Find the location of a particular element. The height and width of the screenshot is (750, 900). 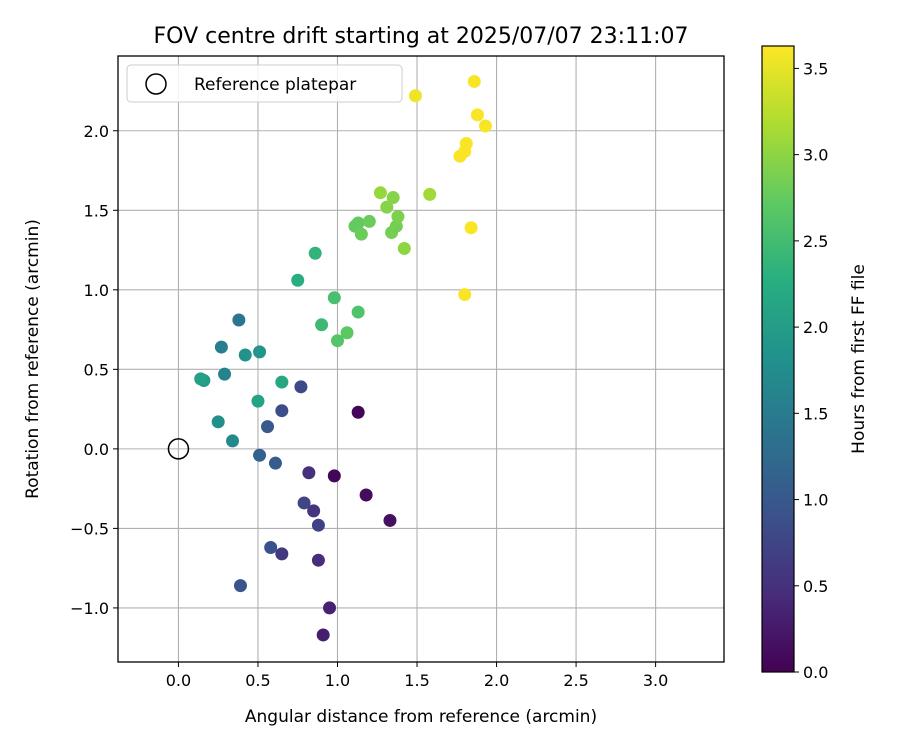

y-axis-ticks: −1.0 −0.5 0.0 0.5 1.0 1.5 2.0 is located at coordinates (94, 370).